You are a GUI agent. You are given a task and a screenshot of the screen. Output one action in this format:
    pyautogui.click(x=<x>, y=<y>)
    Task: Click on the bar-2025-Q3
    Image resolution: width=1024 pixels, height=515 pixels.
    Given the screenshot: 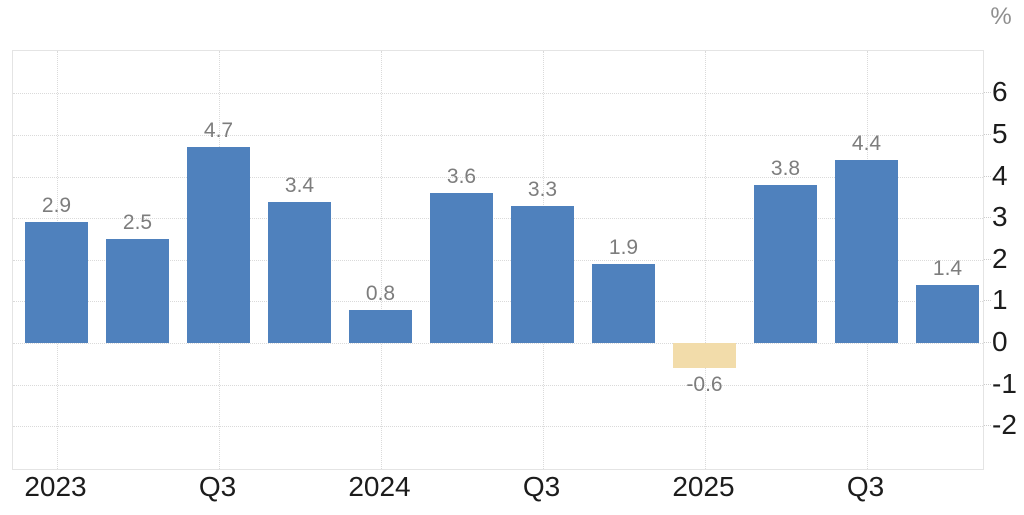 What is the action you would take?
    pyautogui.click(x=866, y=251)
    